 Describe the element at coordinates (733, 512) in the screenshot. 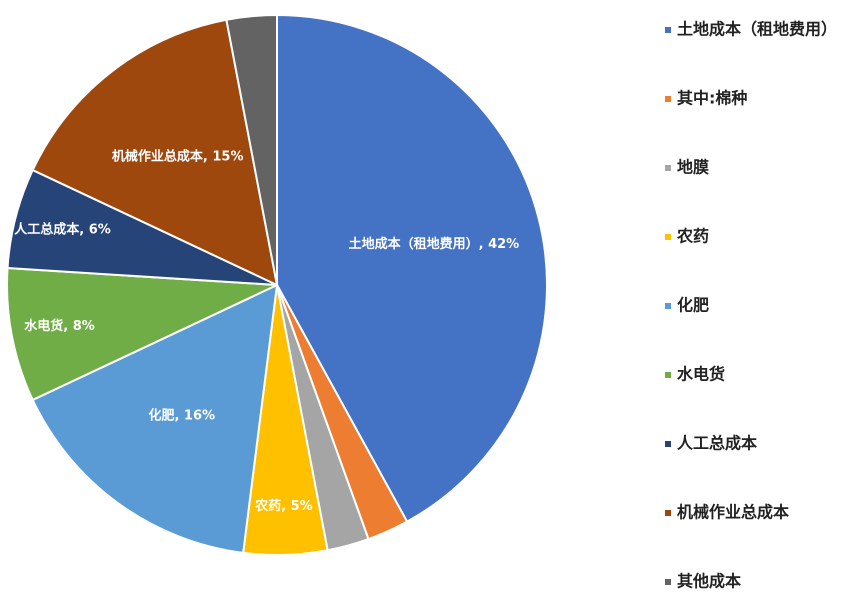

I see `legend-label: 机械作业总成本` at that location.